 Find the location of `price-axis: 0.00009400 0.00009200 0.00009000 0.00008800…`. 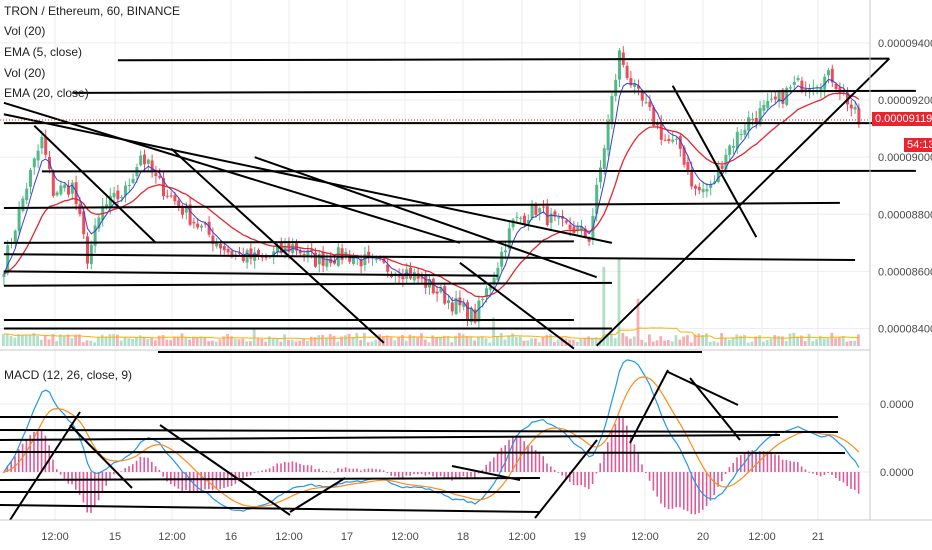

price-axis: 0.00009400 0.00009200 0.00009000 0.00008800… is located at coordinates (905, 187).